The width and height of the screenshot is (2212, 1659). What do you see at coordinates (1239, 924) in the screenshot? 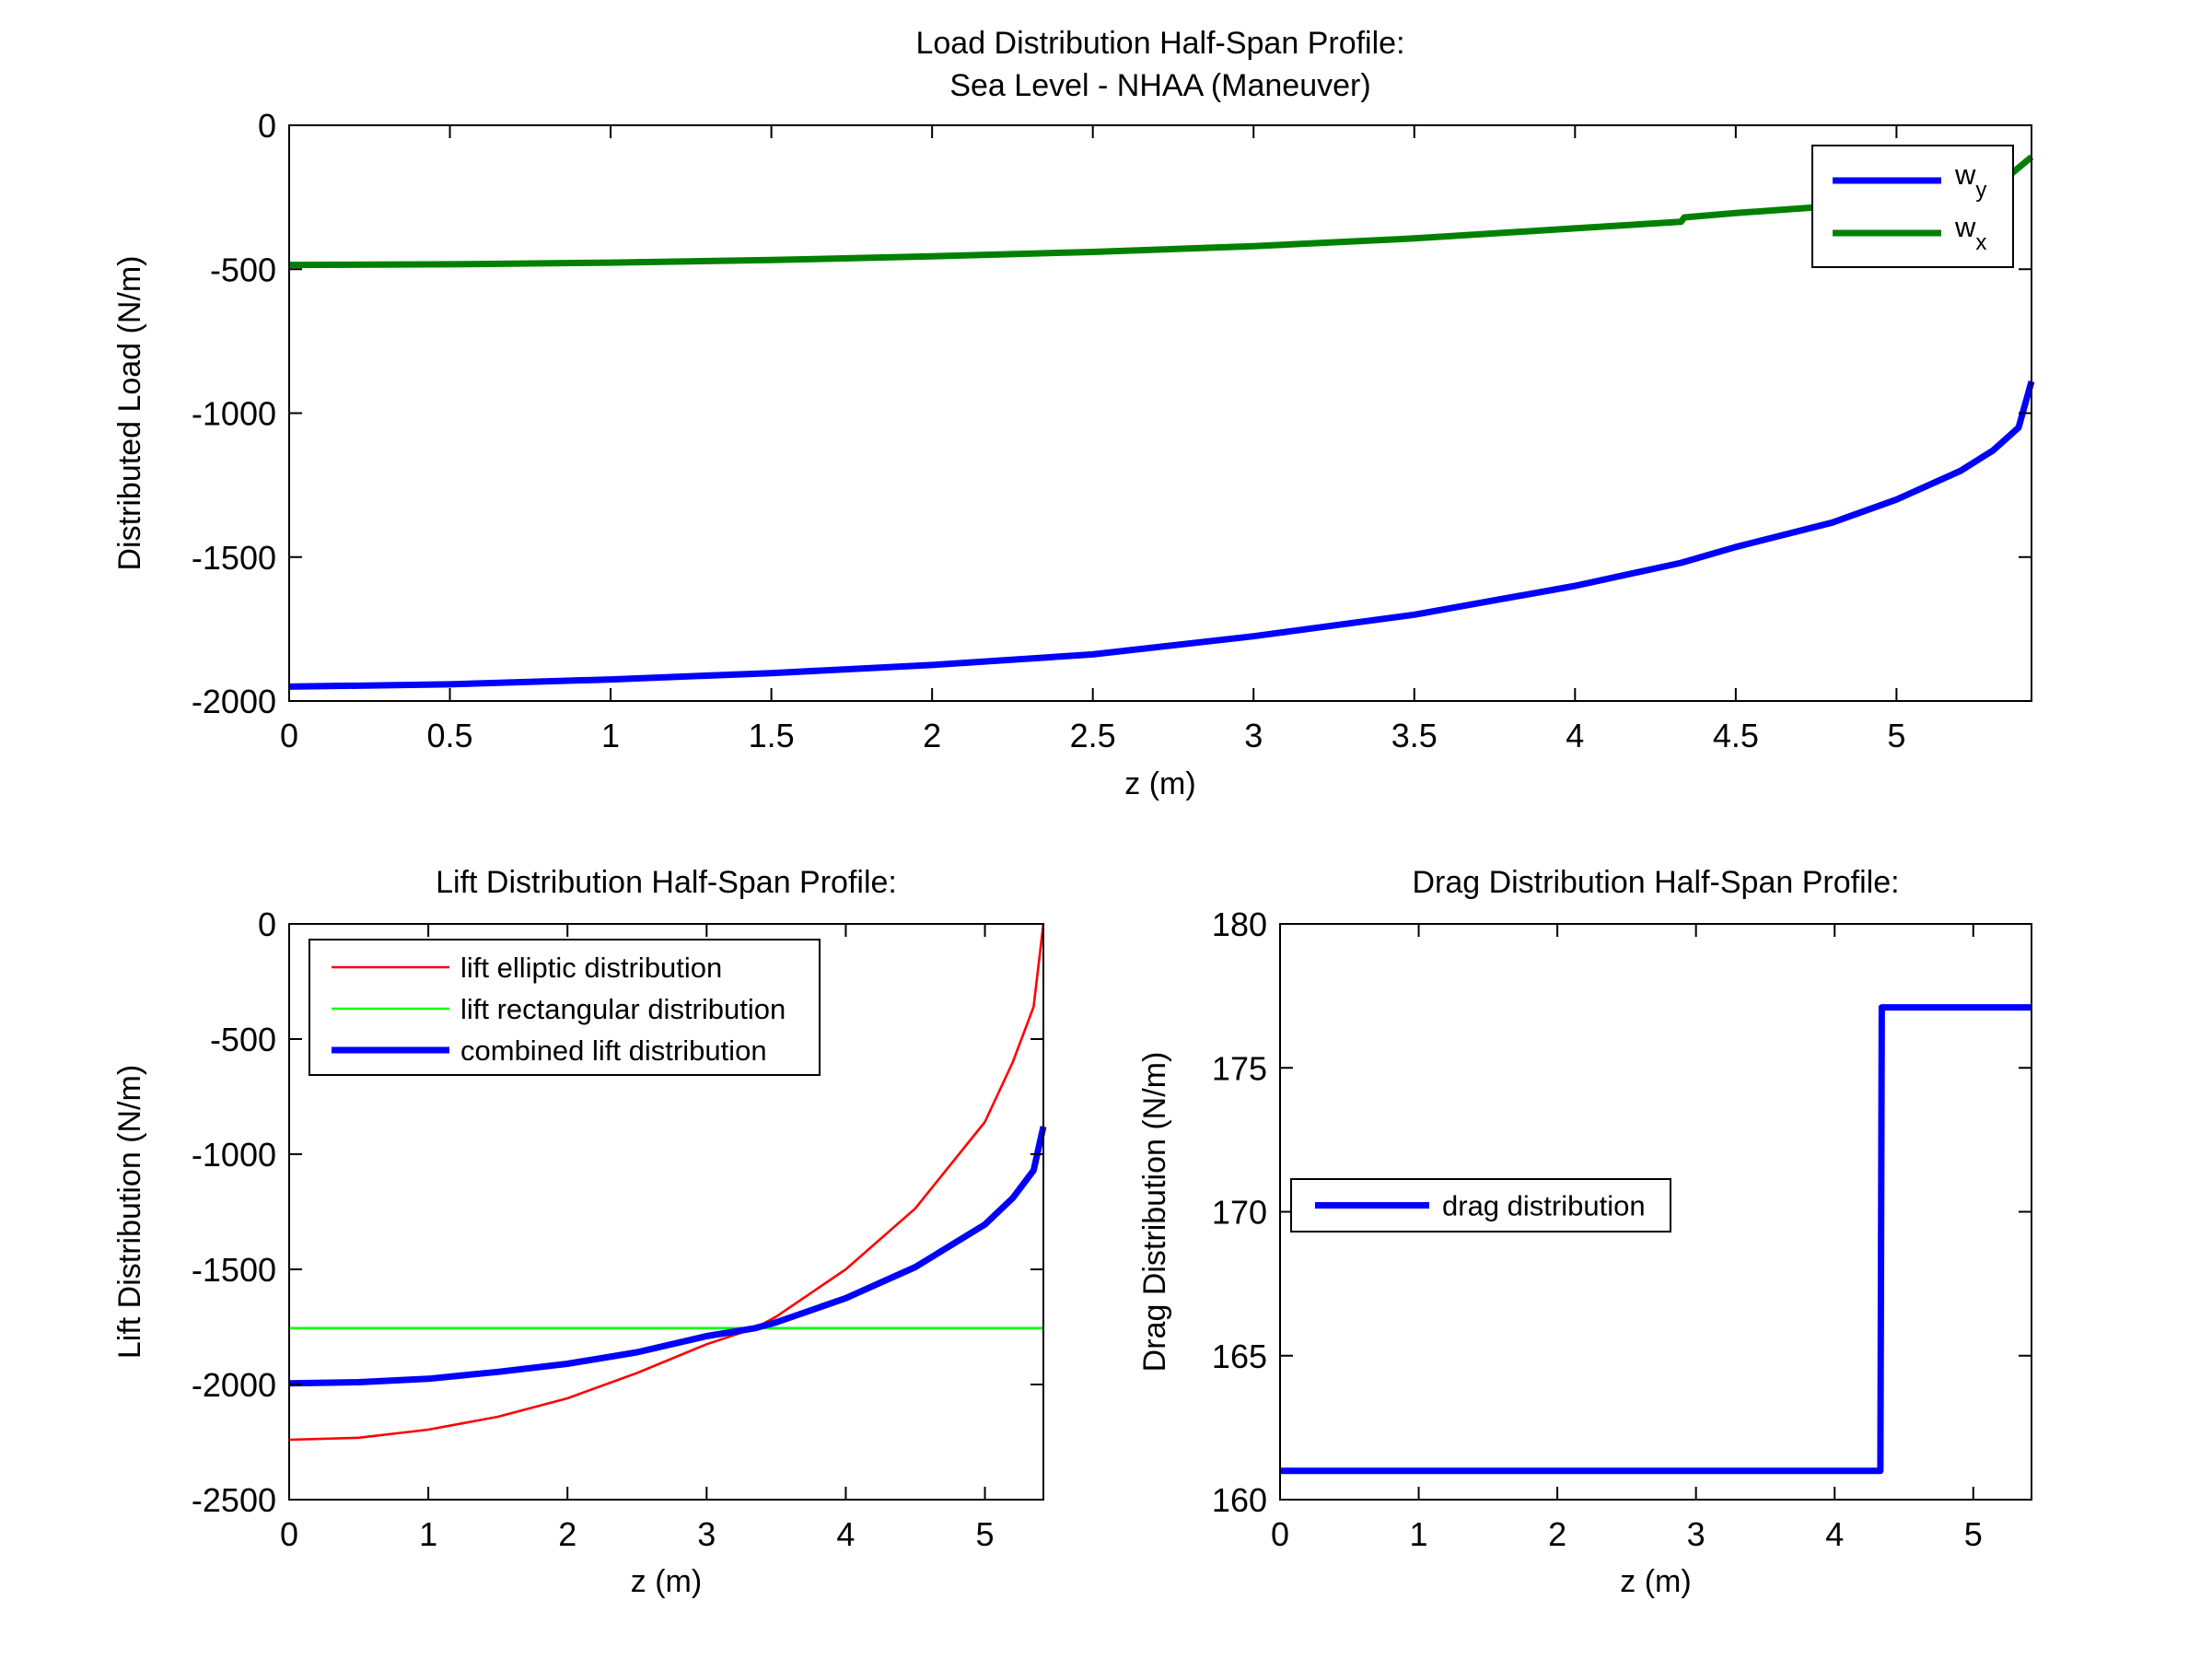
I see `drag-y-tick-label: 180` at bounding box center [1239, 924].